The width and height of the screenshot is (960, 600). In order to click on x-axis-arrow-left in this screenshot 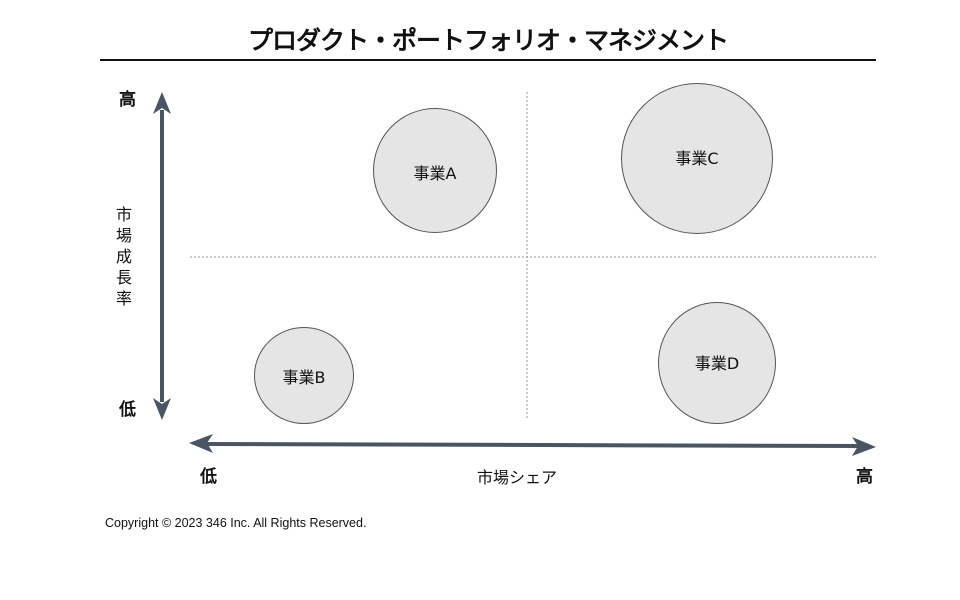, I will do `click(201, 443)`.